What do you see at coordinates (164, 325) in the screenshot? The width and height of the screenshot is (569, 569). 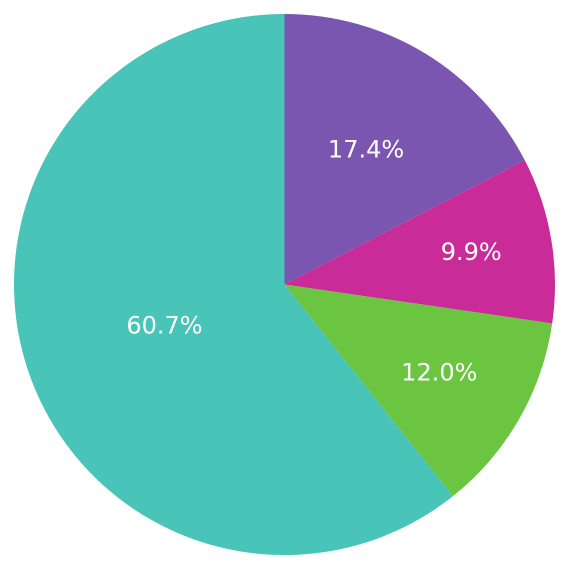 I see `slice-label-4: 60.7%` at bounding box center [164, 325].